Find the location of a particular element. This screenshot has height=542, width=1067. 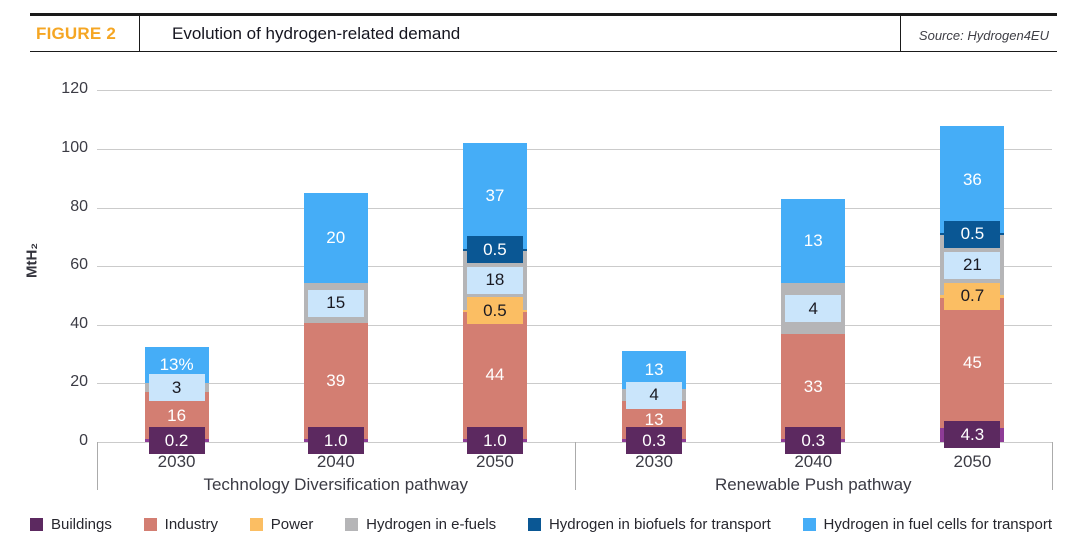

bar-label-efuels: 18 is located at coordinates (494, 280).